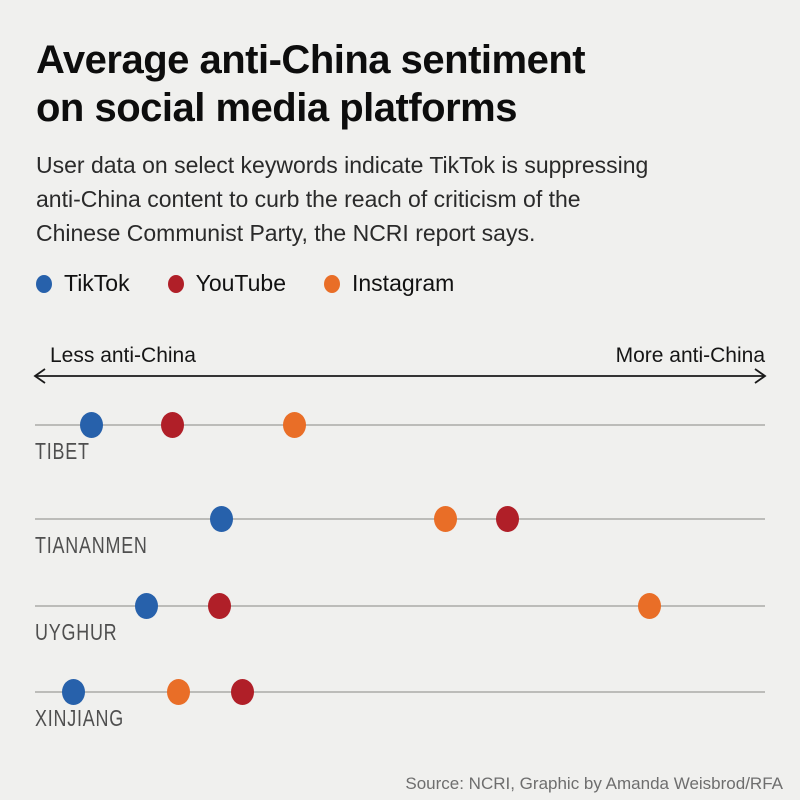  What do you see at coordinates (445, 519) in the screenshot?
I see `data-dot-instagram-tiananmen` at bounding box center [445, 519].